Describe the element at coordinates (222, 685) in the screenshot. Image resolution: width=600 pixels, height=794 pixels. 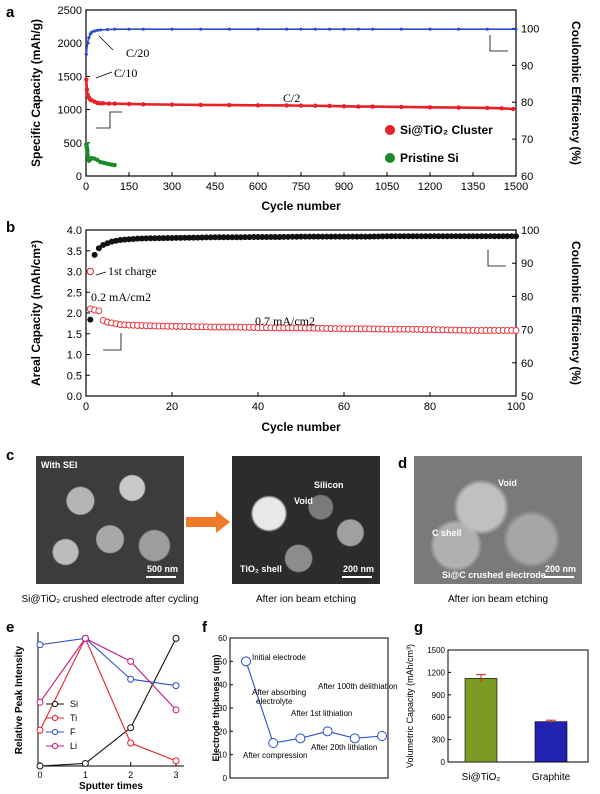
I see `chart-f-ytick-label: 40` at that location.